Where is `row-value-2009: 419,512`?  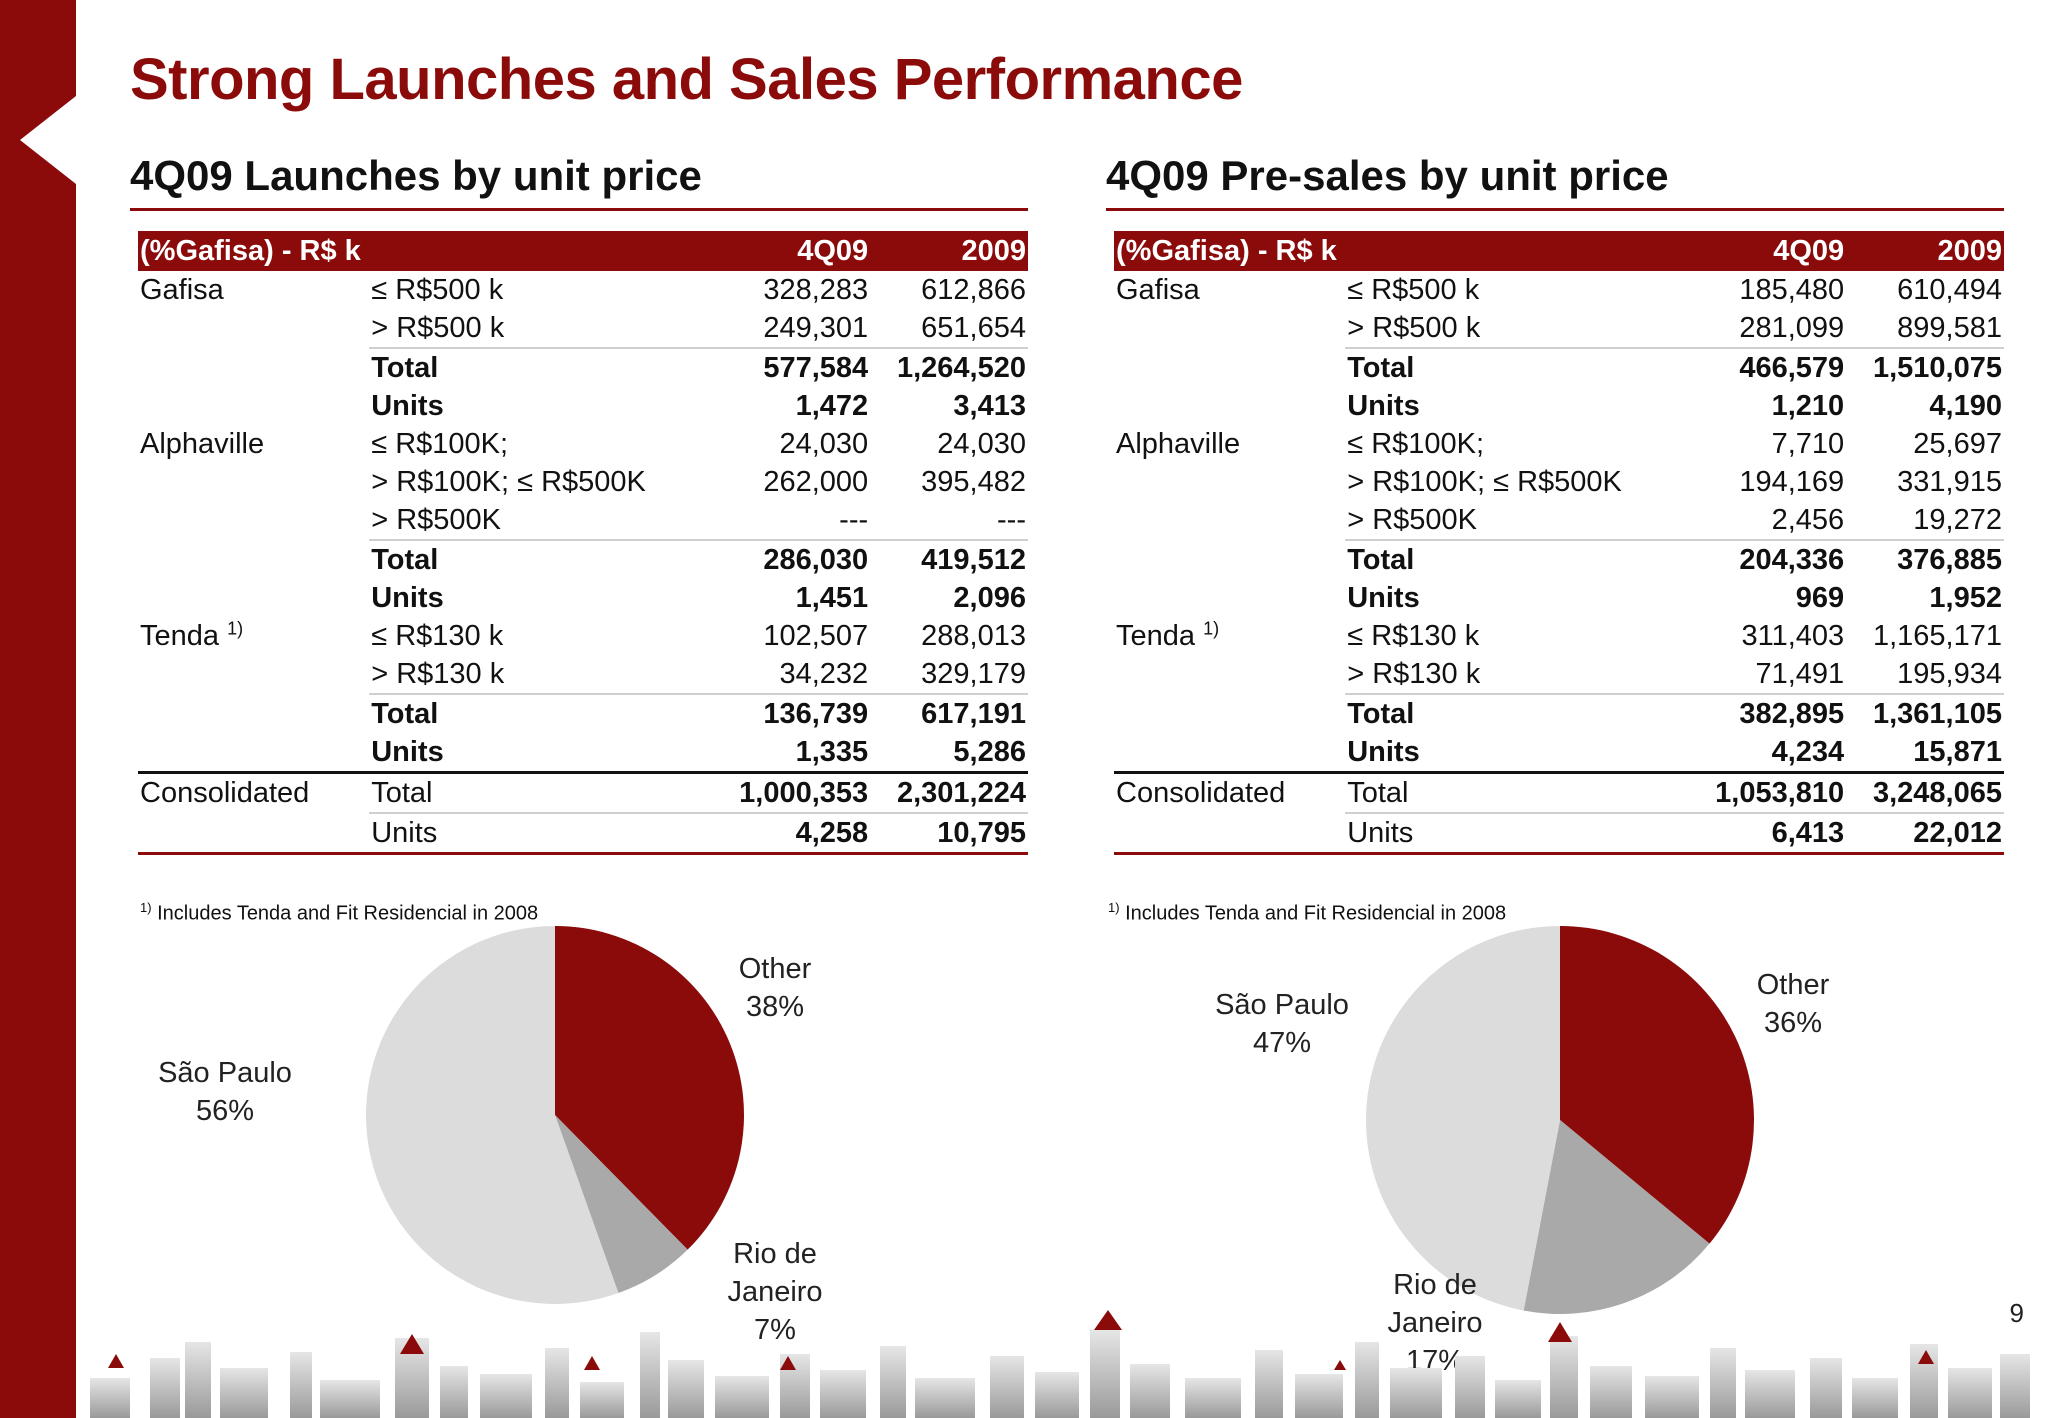
row-value-2009: 419,512 is located at coordinates (949, 559).